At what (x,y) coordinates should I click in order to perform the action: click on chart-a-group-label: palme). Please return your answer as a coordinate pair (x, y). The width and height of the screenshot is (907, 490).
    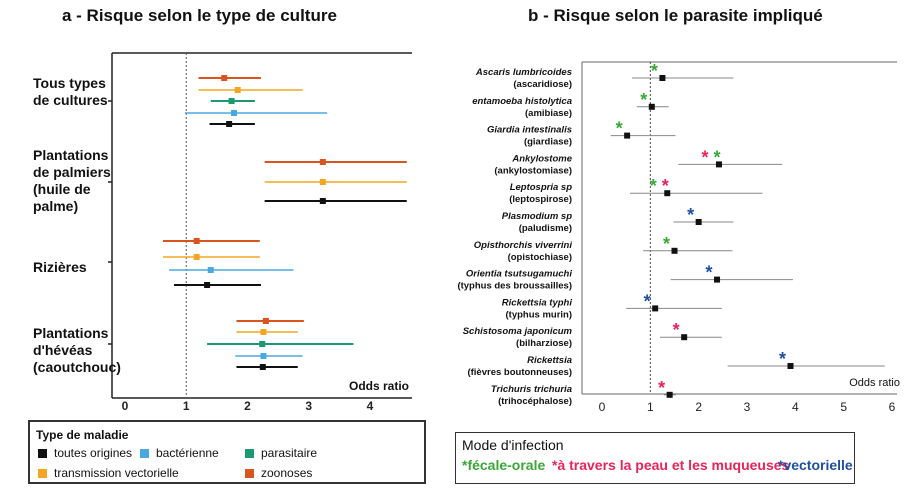
    Looking at the image, I should click on (55, 206).